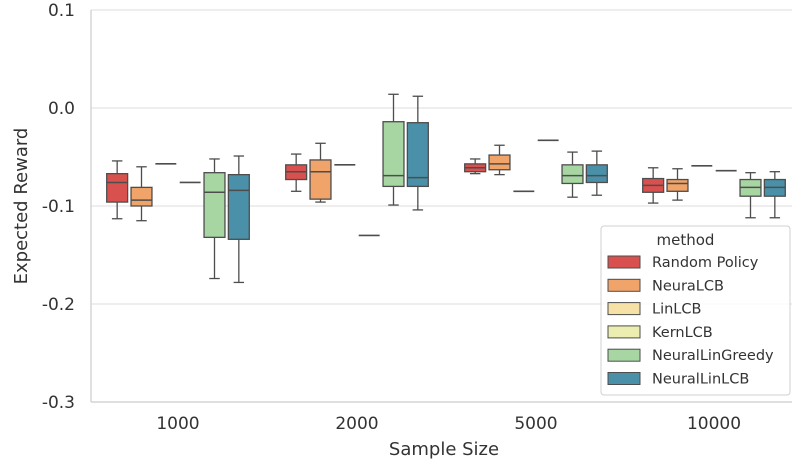  What do you see at coordinates (296, 172) in the screenshot?
I see `box-random-policy-2000` at bounding box center [296, 172].